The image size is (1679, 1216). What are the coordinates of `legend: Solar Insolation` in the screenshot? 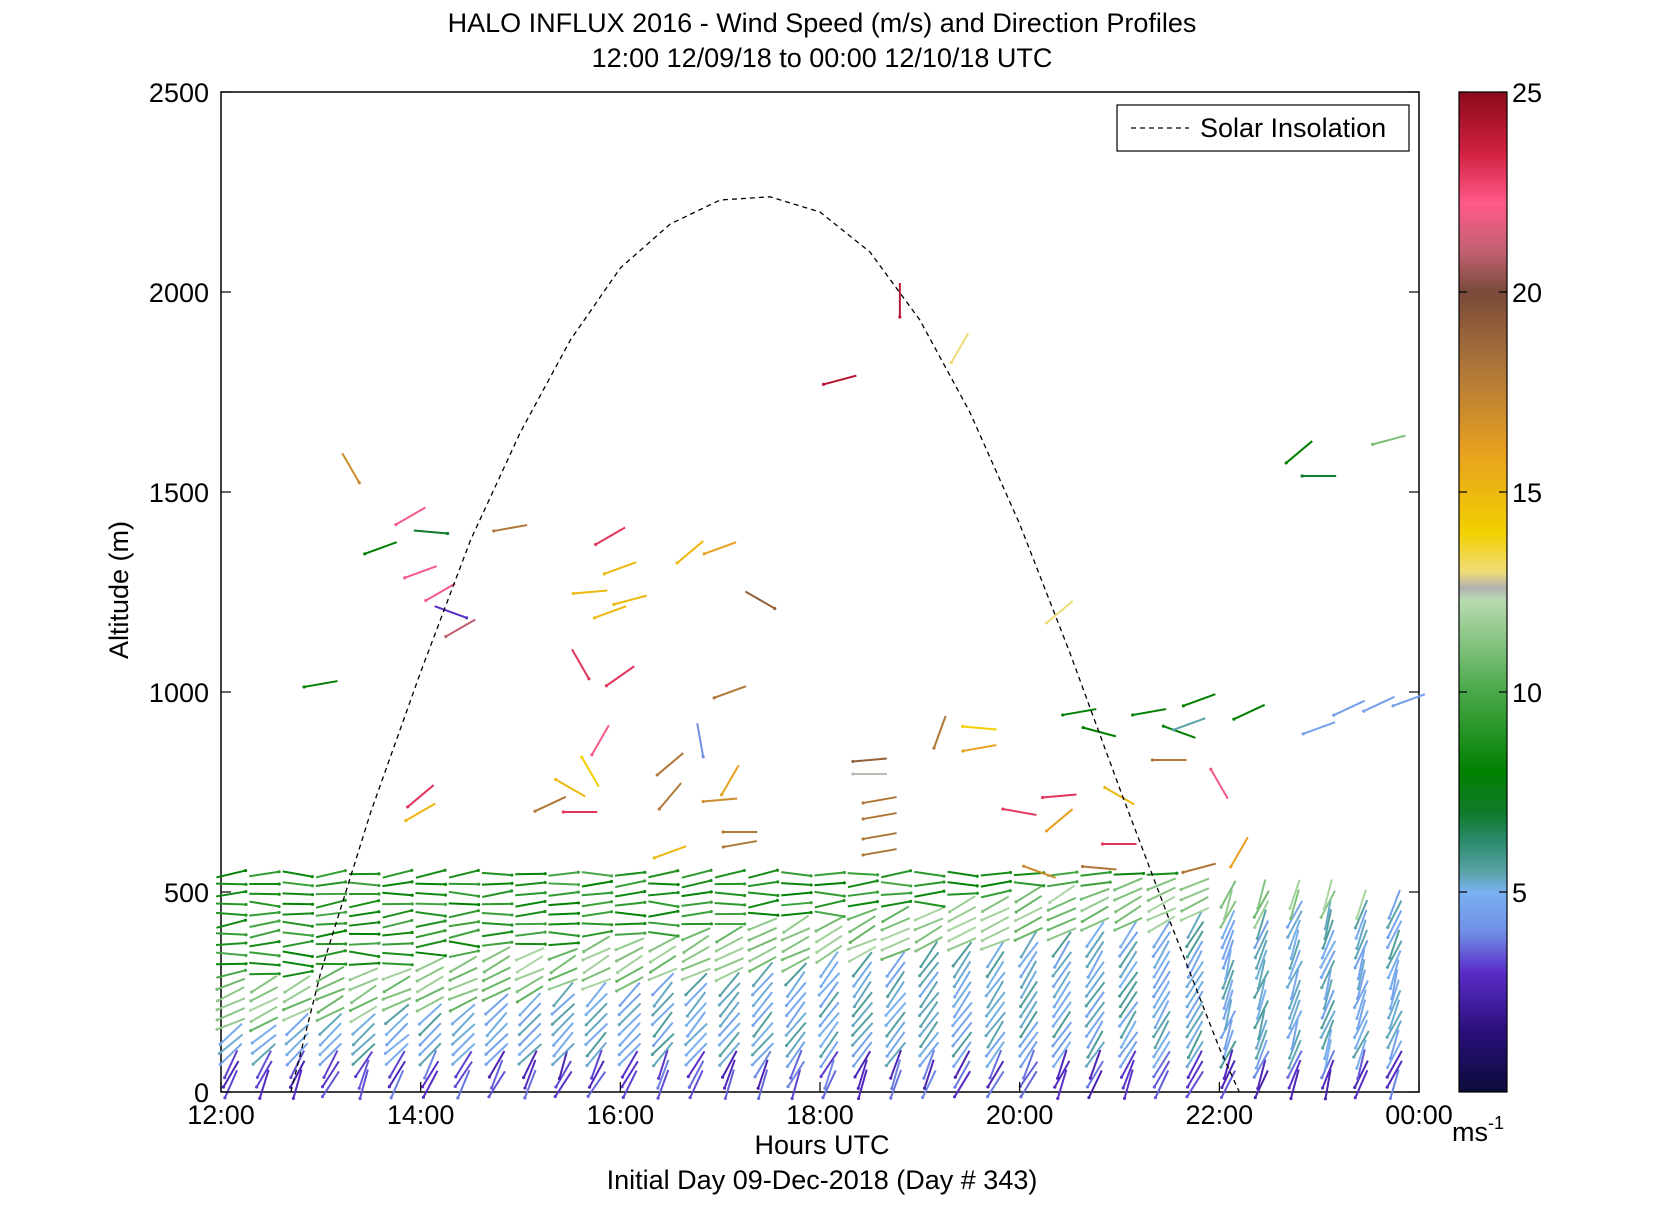 It's located at (1263, 128).